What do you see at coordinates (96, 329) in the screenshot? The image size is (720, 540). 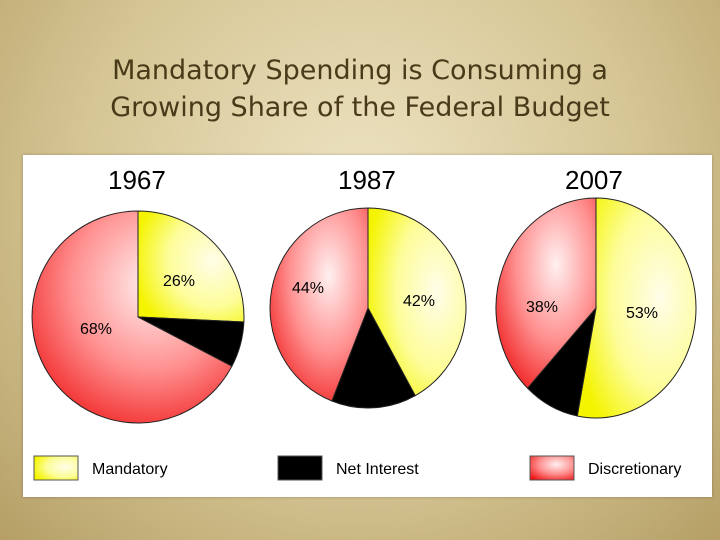 I see `pie-1967-data-label-discretionary: 68%` at bounding box center [96, 329].